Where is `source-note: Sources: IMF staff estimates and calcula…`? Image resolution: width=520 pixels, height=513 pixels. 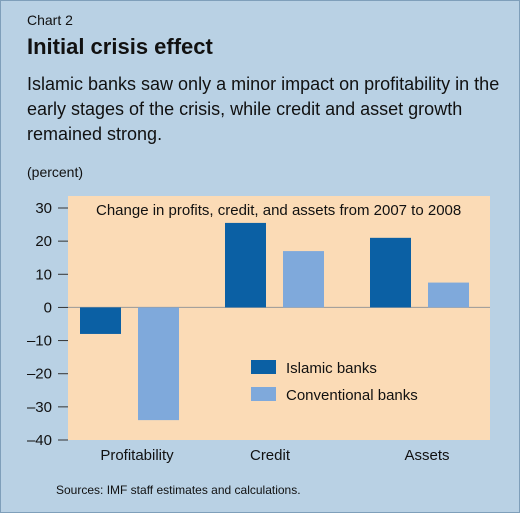
source-note: Sources: IMF staff estimates and calcula… is located at coordinates (178, 490).